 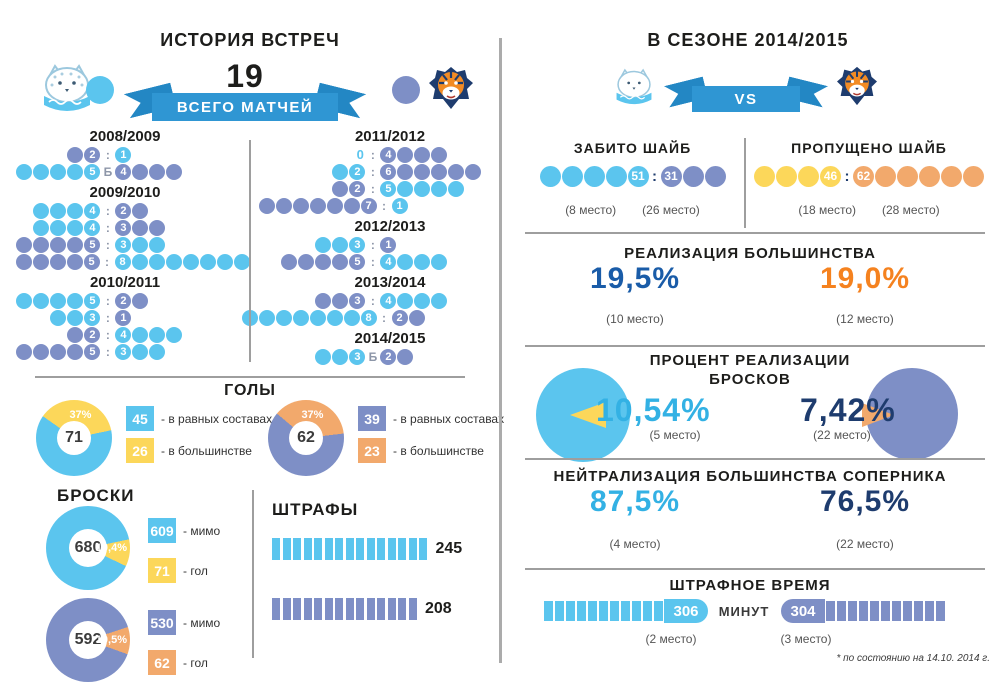 I want to click on shots-legend-team-b: 530 - мимо 62 - гол, so click(x=184, y=650).